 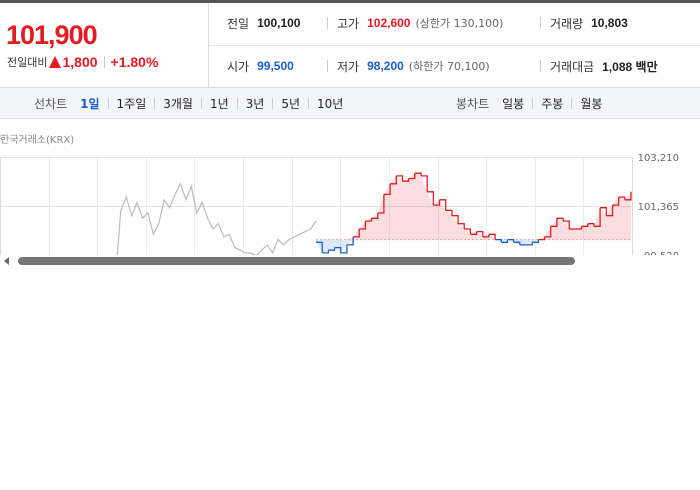 I want to click on high-value: 102,600, so click(x=389, y=23).